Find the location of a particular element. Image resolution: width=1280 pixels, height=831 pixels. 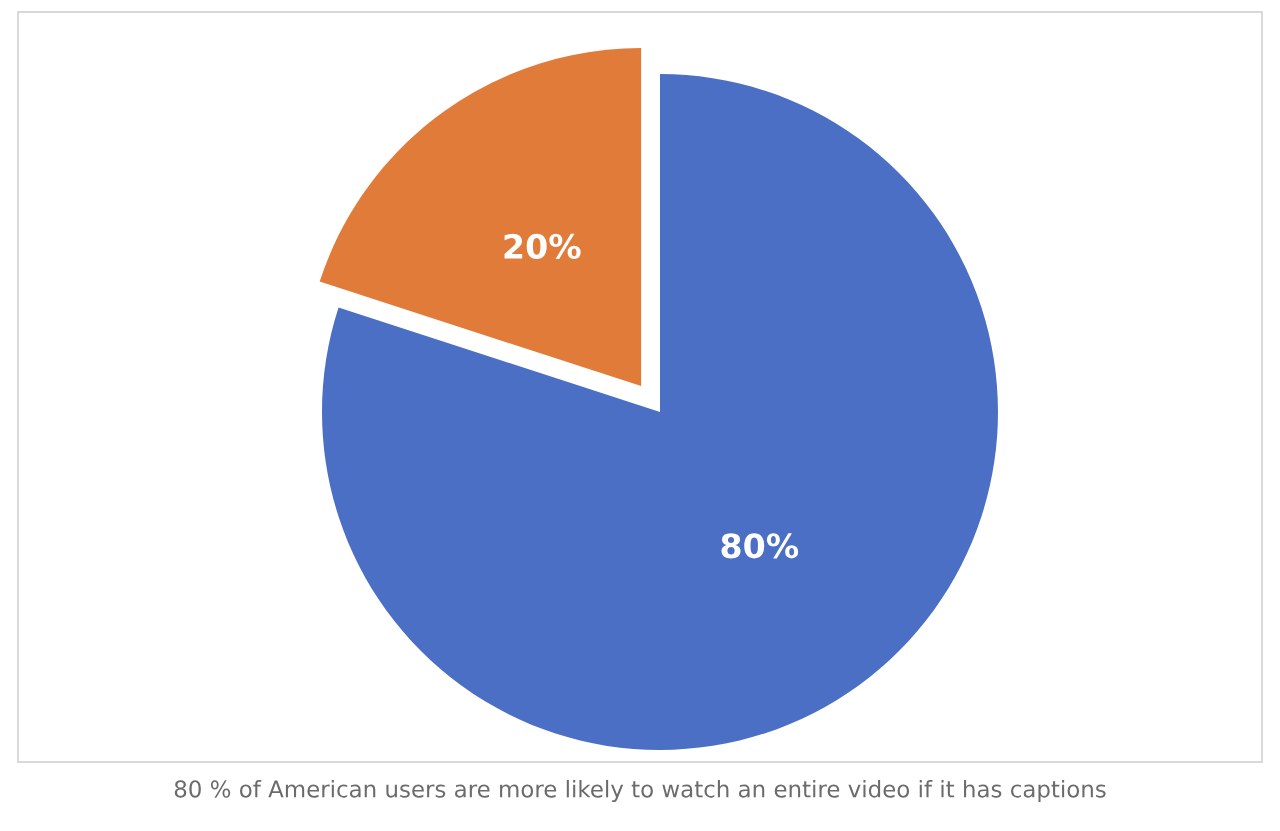

text: 80 % of American users are more likely to watch an entire video if it has captions is located at coordinates (640, 791).